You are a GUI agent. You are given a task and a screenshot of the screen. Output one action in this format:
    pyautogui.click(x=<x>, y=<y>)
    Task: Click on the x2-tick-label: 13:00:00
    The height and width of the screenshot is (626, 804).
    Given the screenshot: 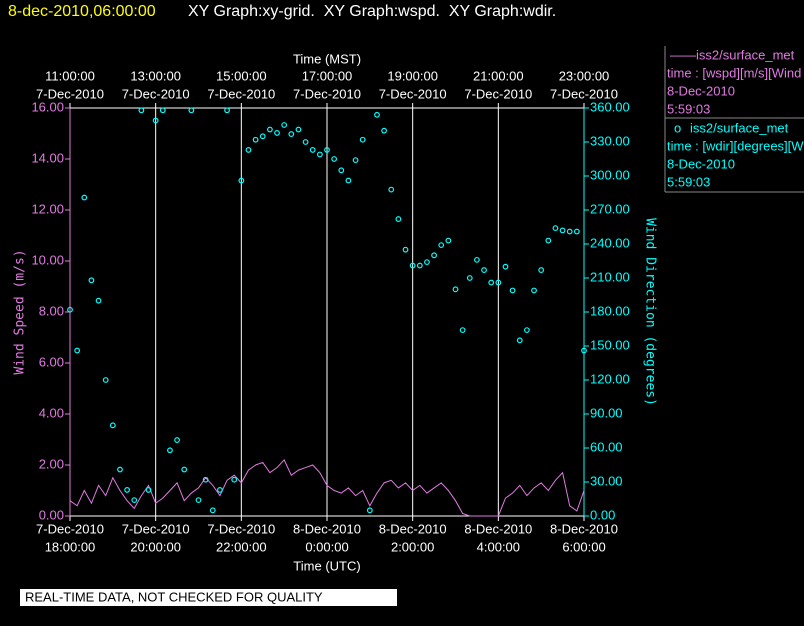 What is the action you would take?
    pyautogui.click(x=155, y=75)
    